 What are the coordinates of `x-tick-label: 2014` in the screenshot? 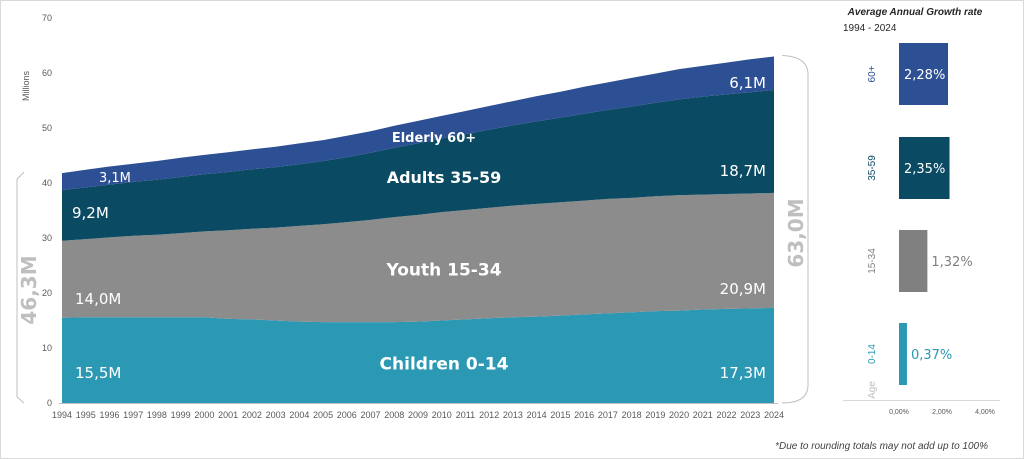 It's located at (537, 415).